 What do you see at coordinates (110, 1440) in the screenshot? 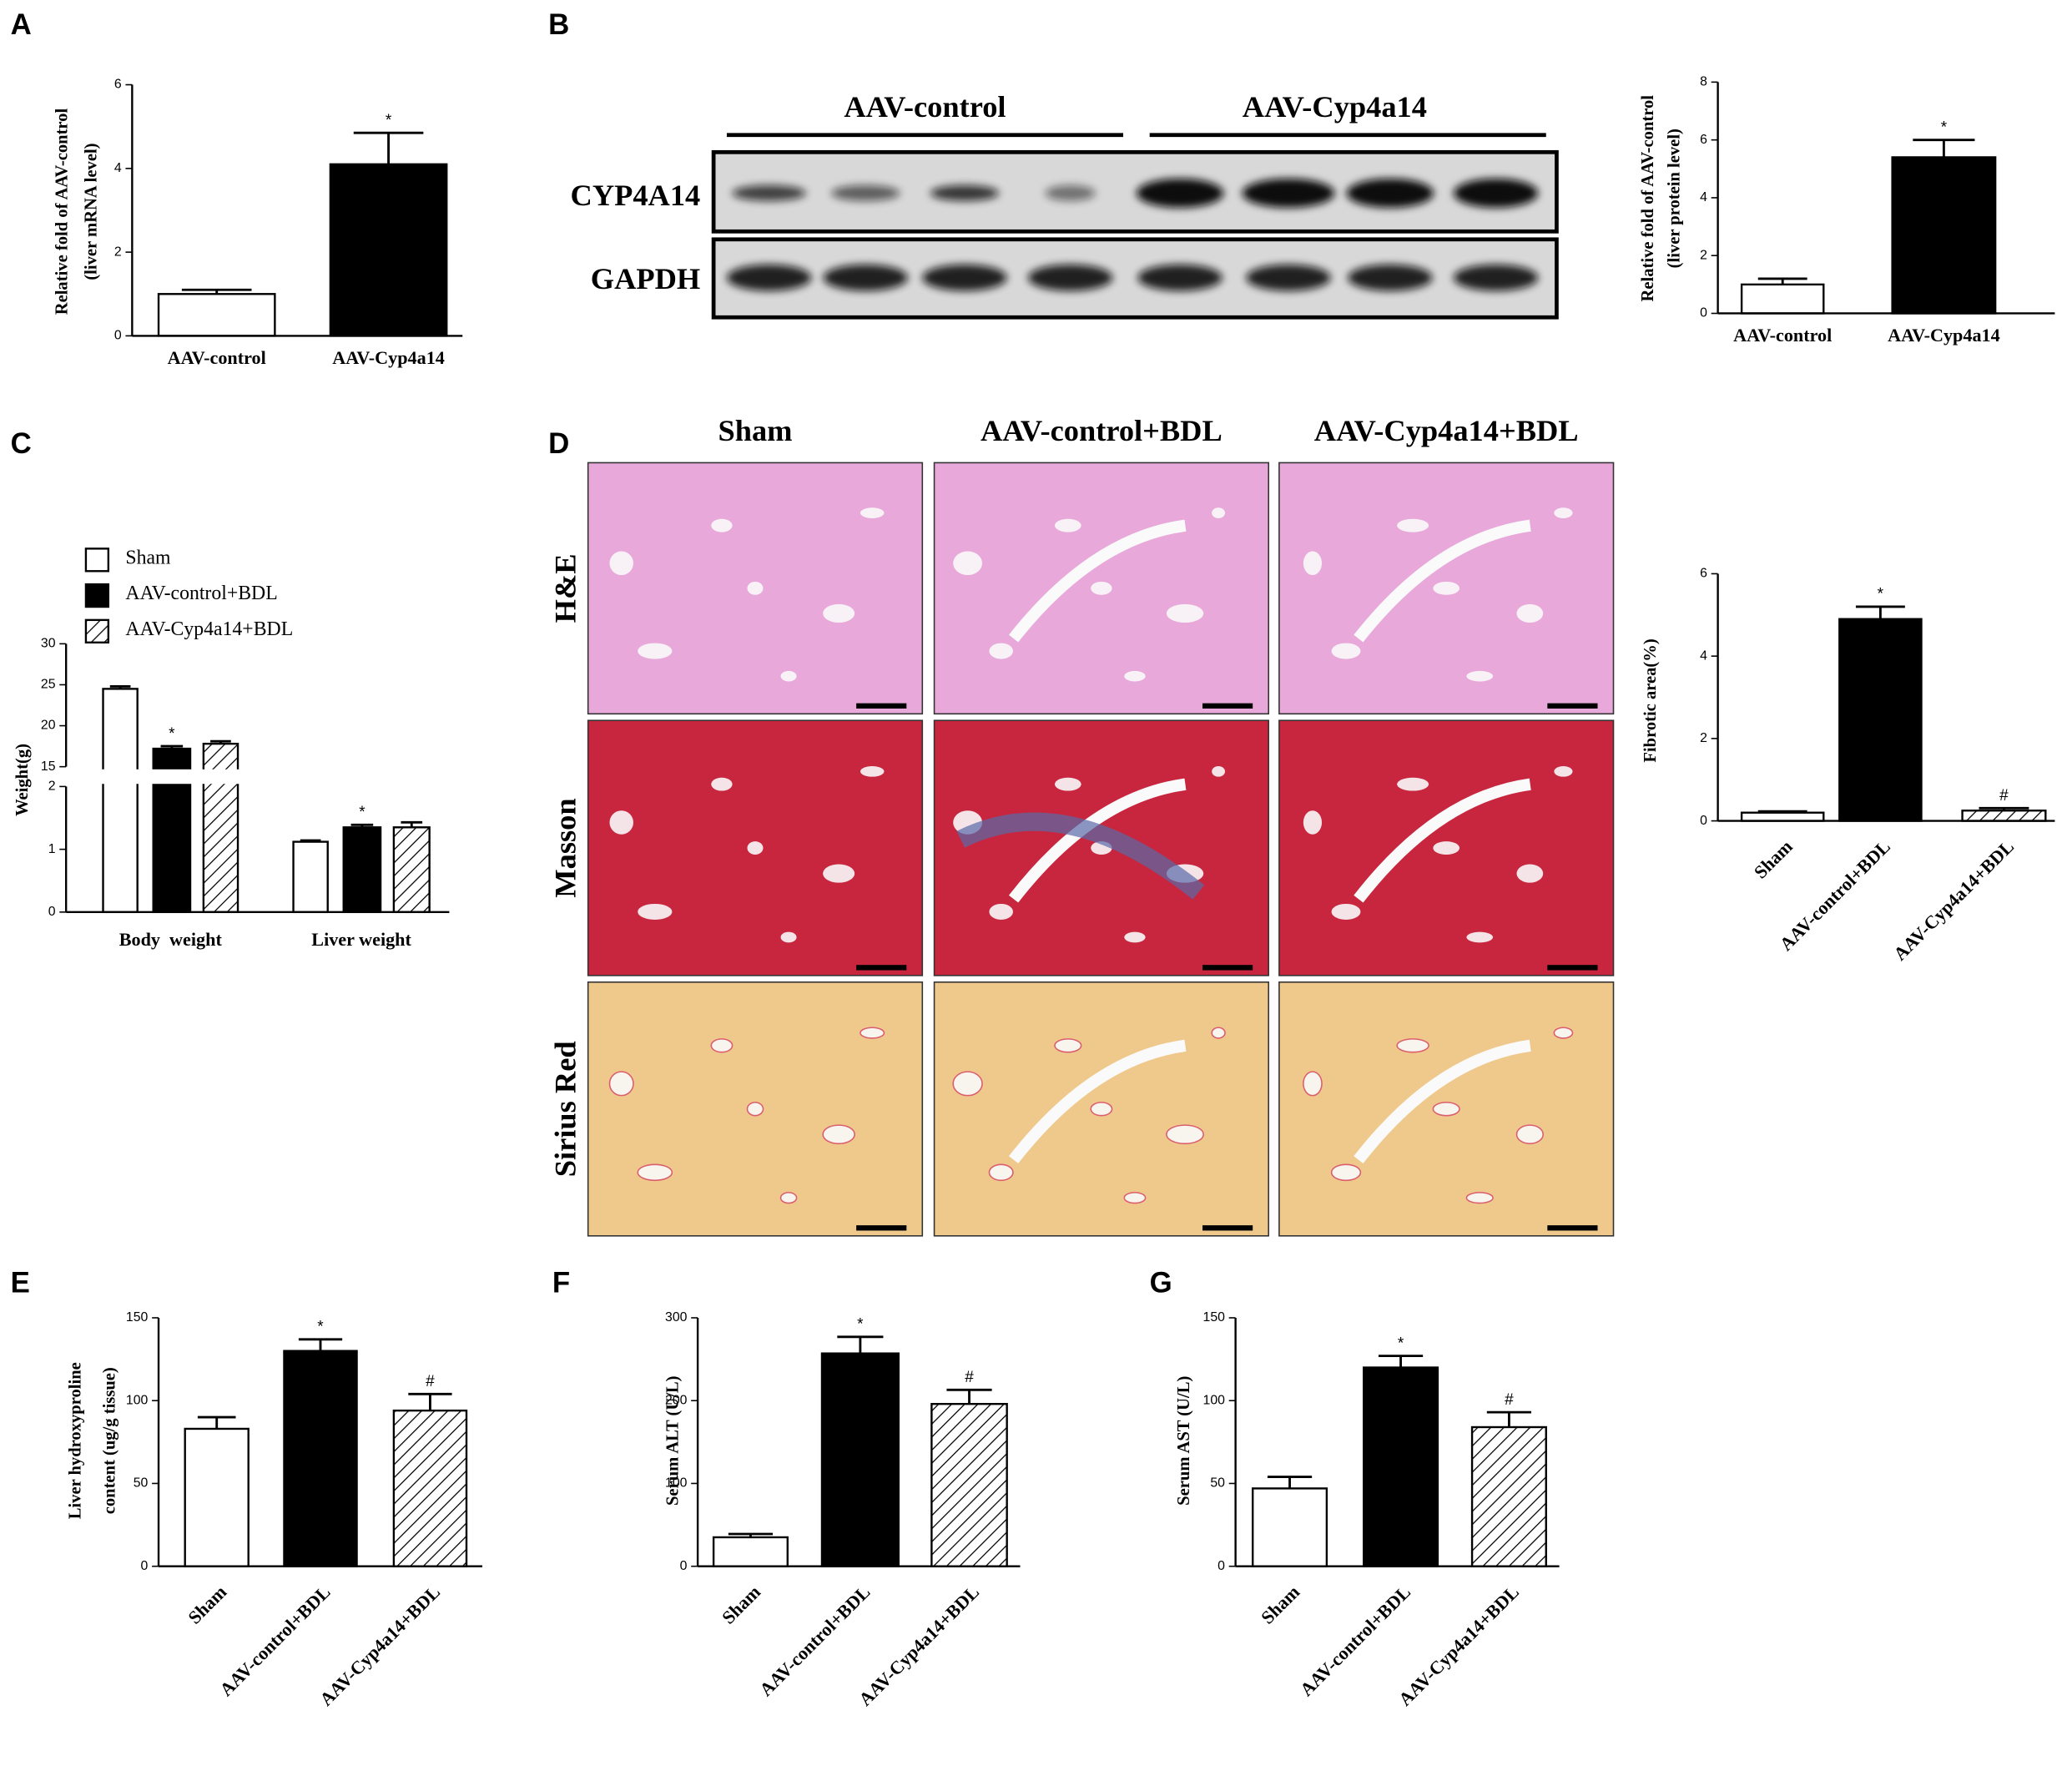
I see `y-axis-label: content (ug/g tissue)` at bounding box center [110, 1440].